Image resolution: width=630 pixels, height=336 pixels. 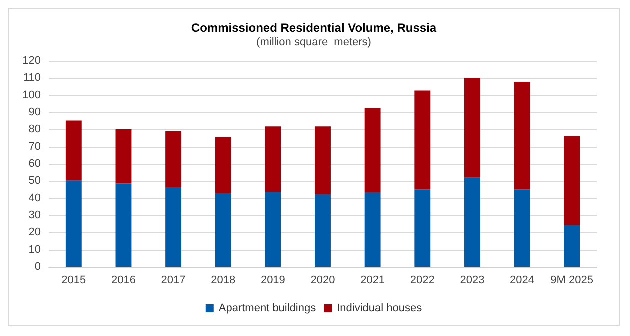 What do you see at coordinates (314, 28) in the screenshot?
I see `chart-title: Commissioned Residential Volume, Russia` at bounding box center [314, 28].